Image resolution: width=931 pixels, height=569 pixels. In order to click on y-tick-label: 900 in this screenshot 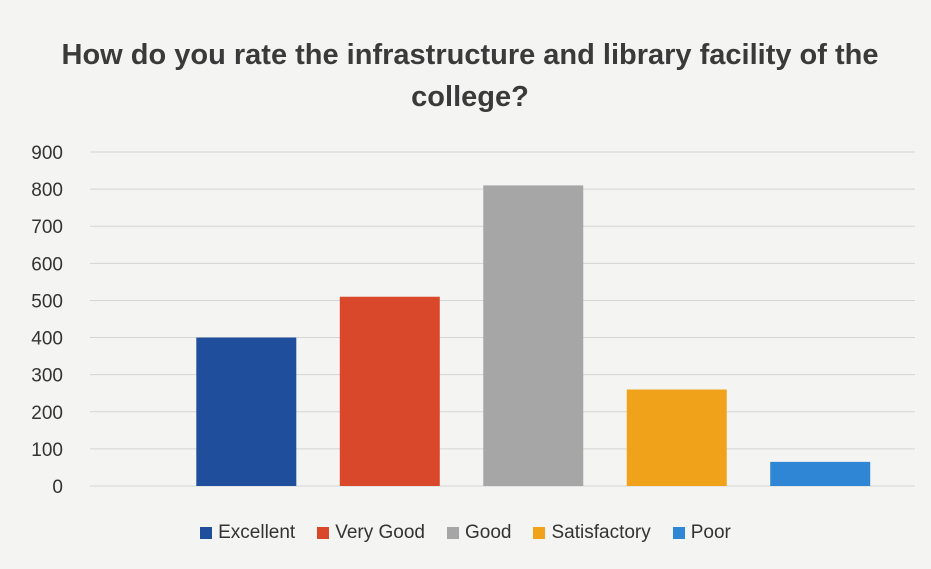, I will do `click(47, 153)`.